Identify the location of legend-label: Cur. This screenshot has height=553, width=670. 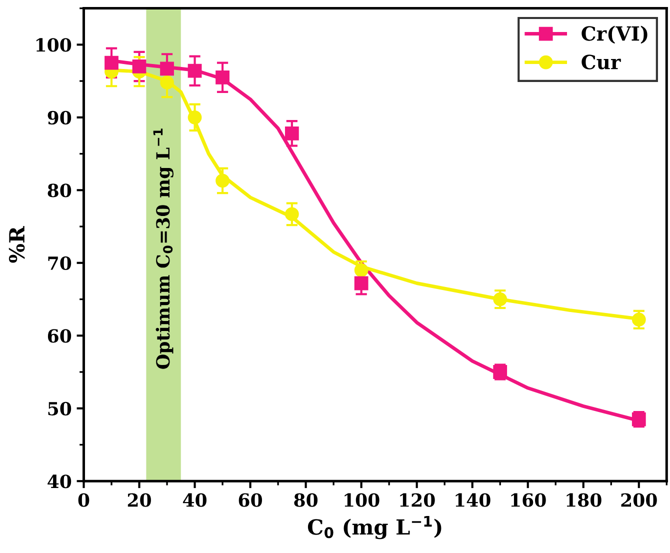
(601, 62).